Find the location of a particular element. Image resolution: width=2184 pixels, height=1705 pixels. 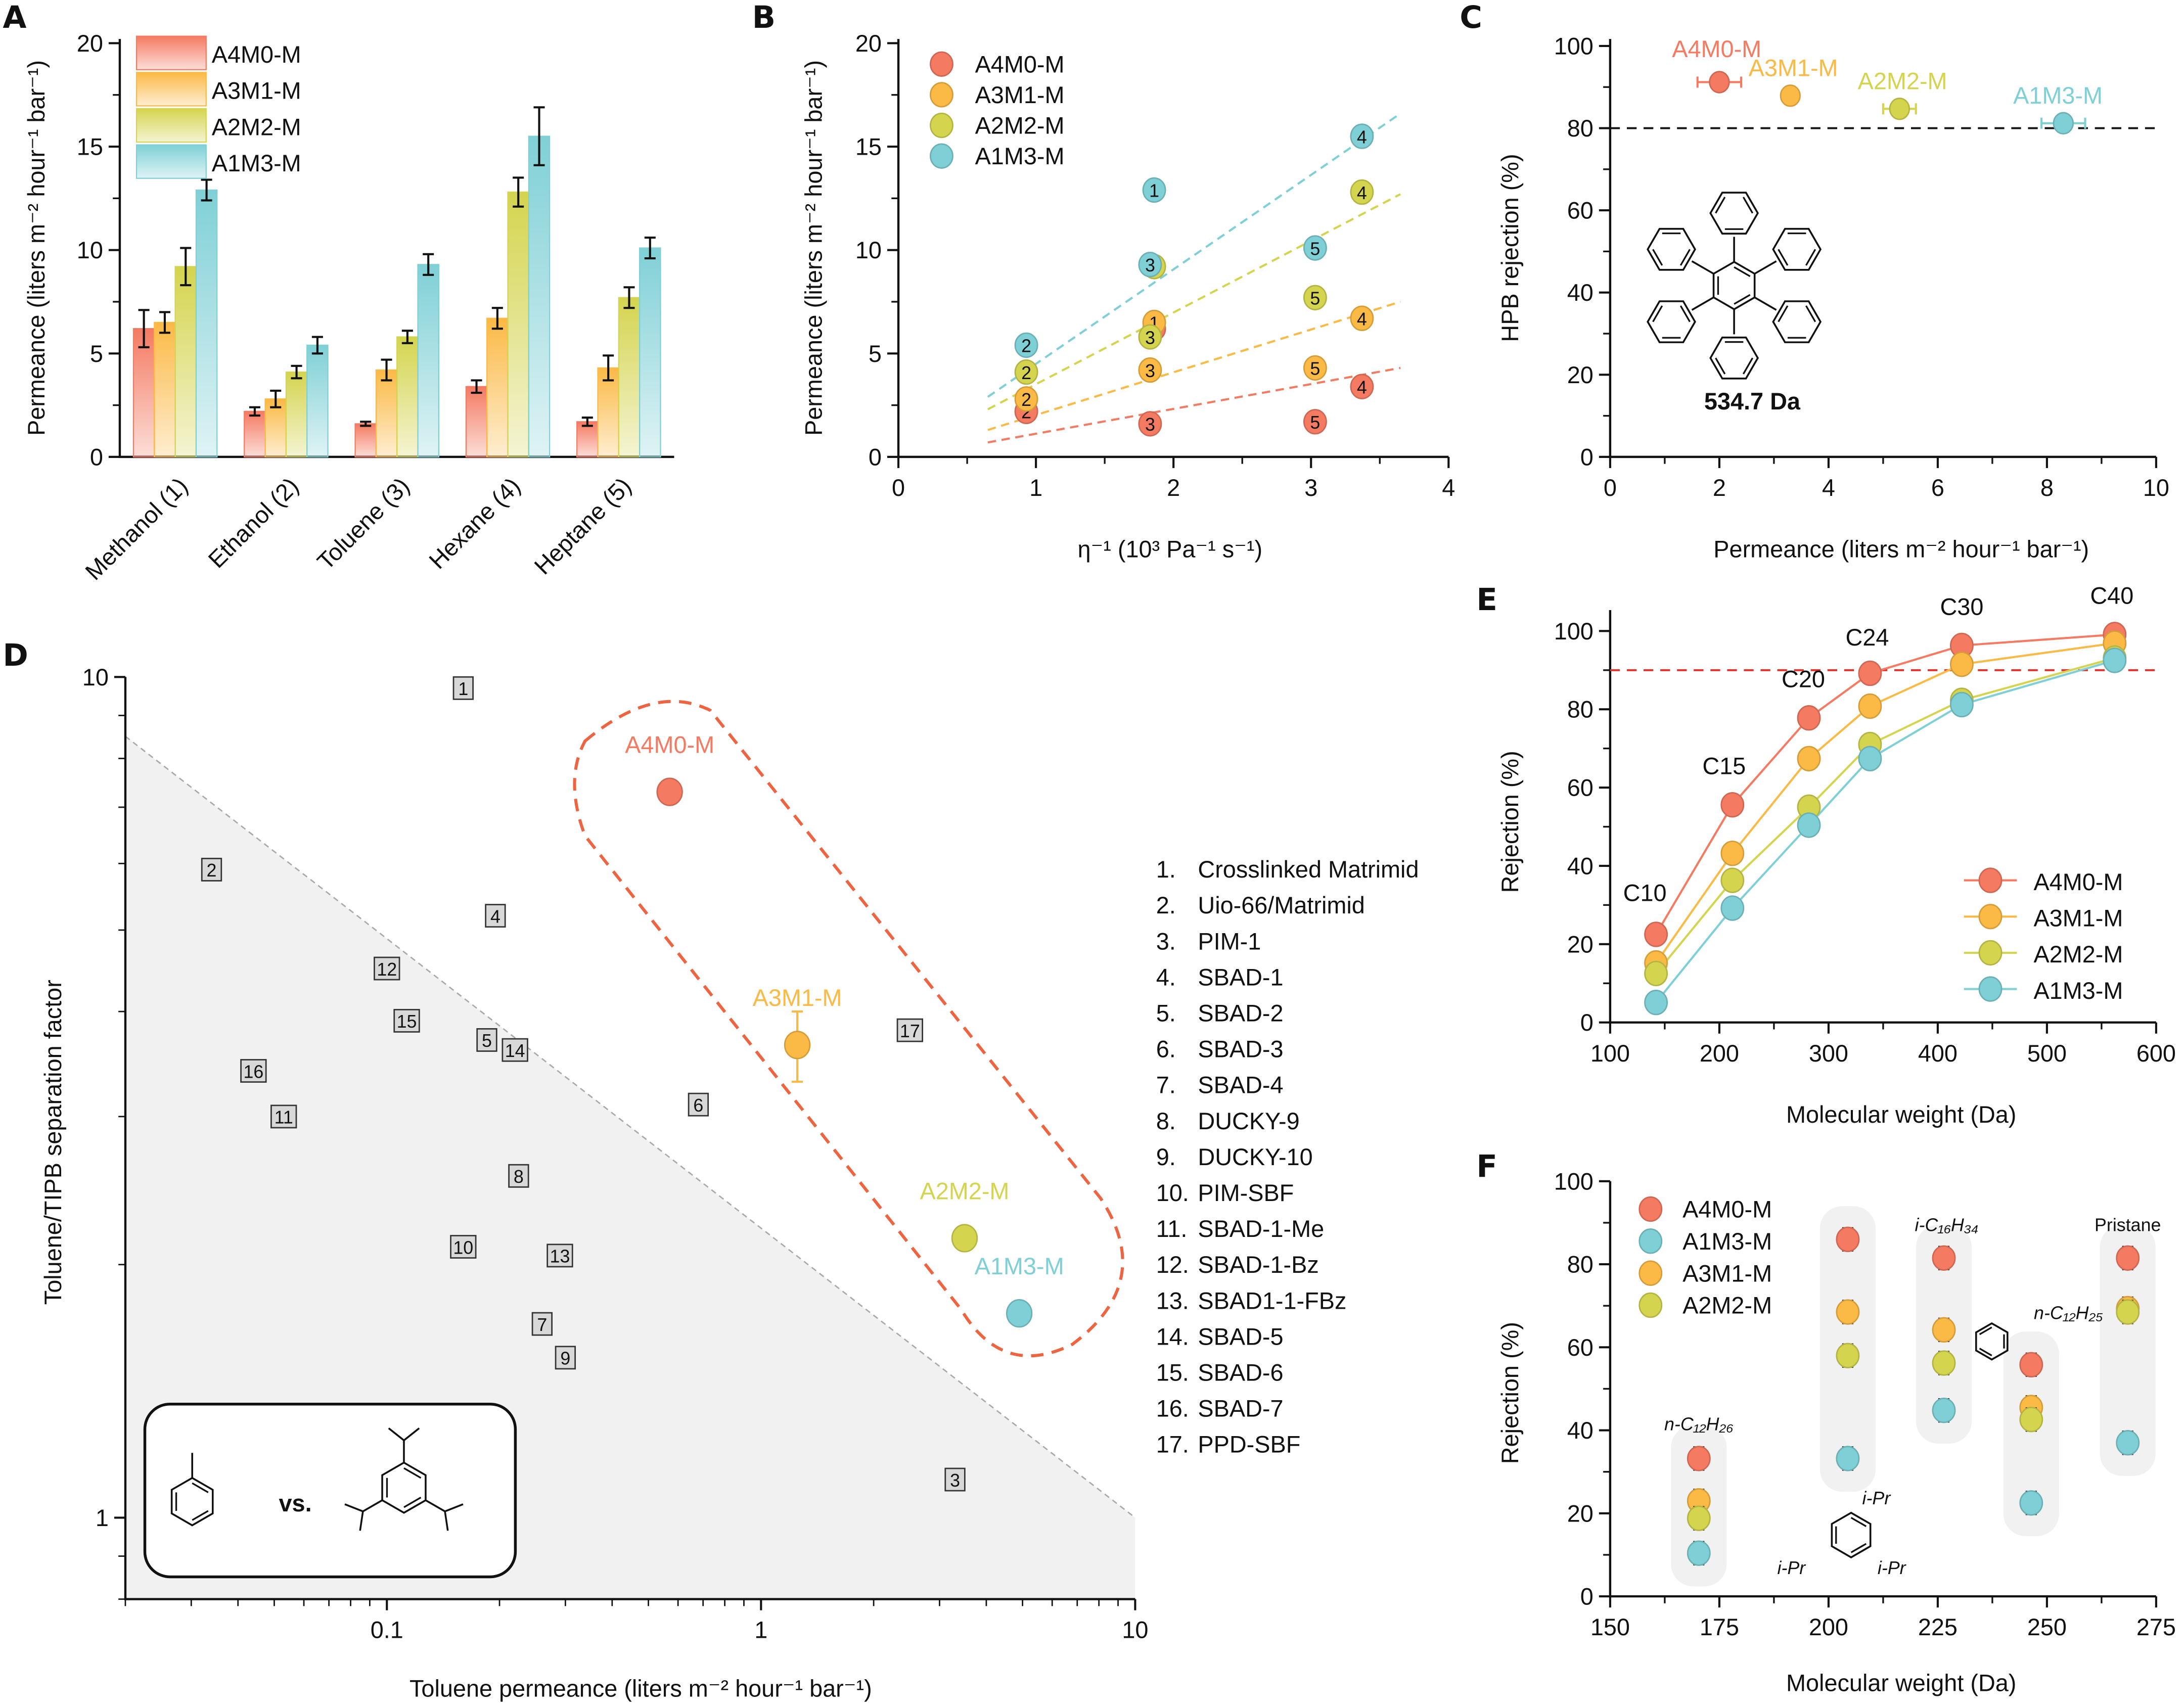

x-tick-label: 400 is located at coordinates (1938, 1053).